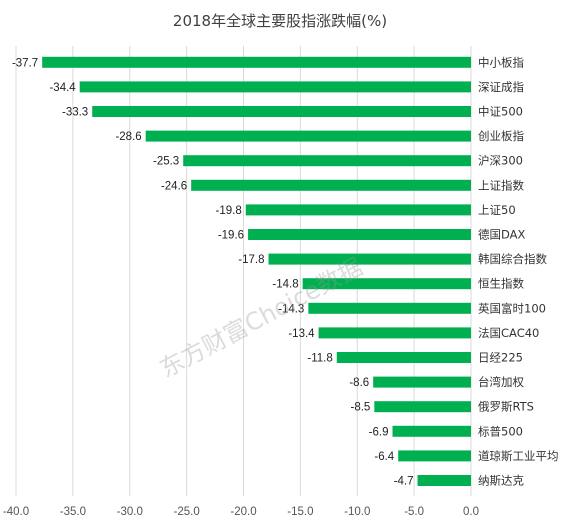 This screenshot has height=527, width=575. Describe the element at coordinates (379, 432) in the screenshot. I see `bar-value-label: -6.9` at that location.